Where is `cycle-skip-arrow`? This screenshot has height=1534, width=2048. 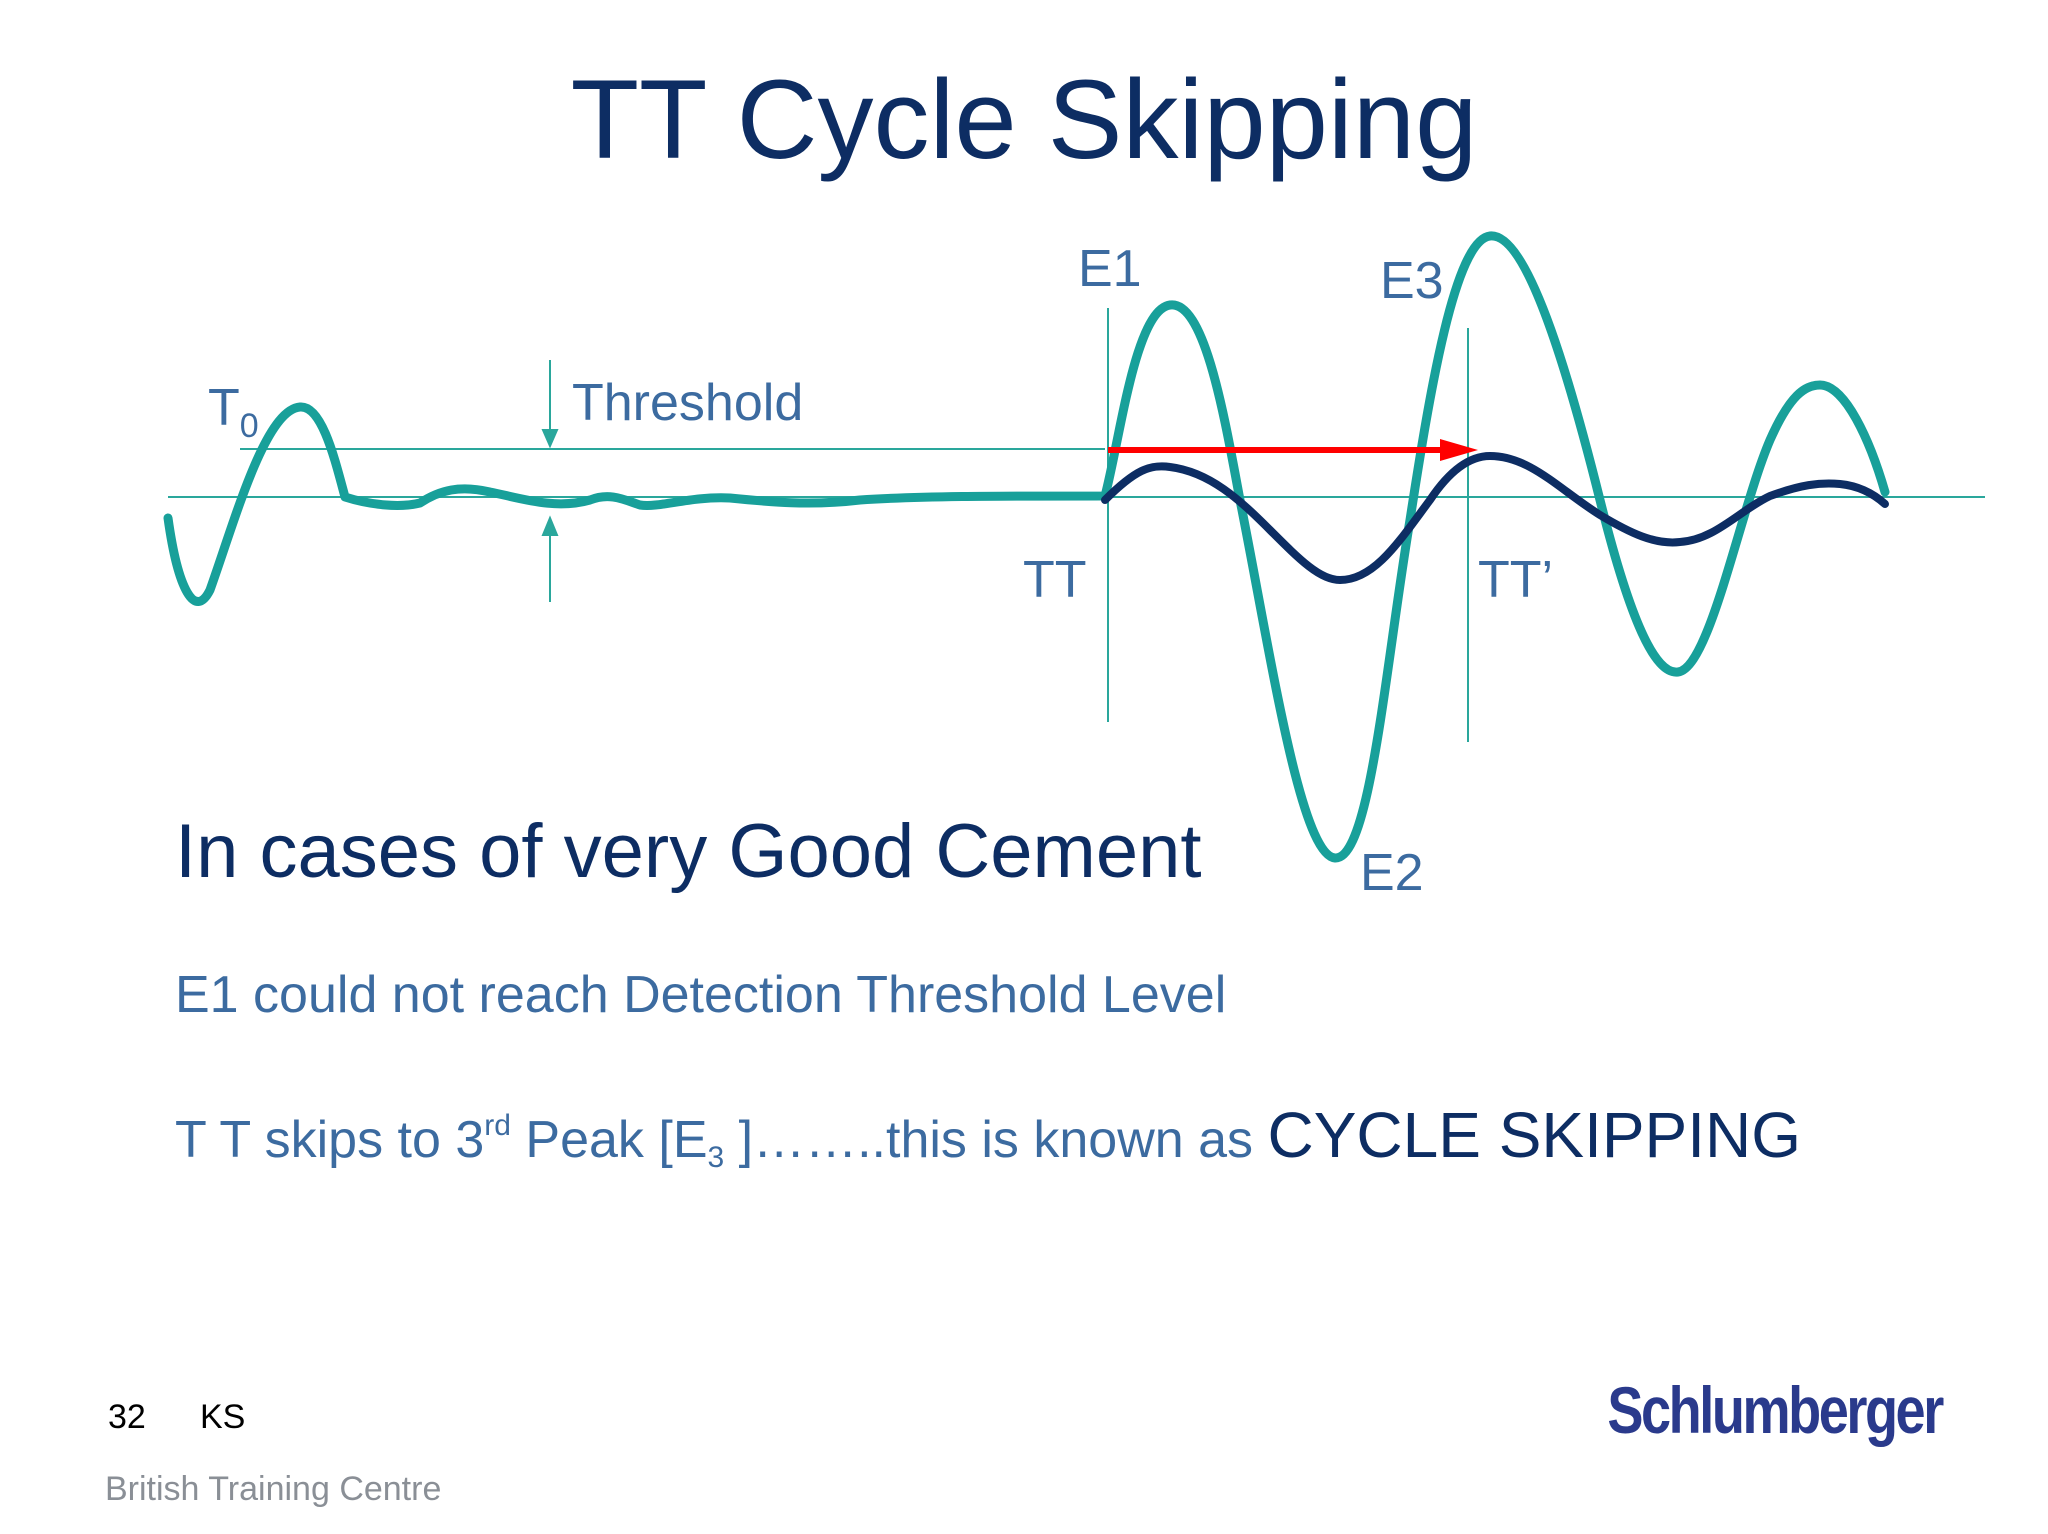 cycle-skip-arrow is located at coordinates (1293, 450).